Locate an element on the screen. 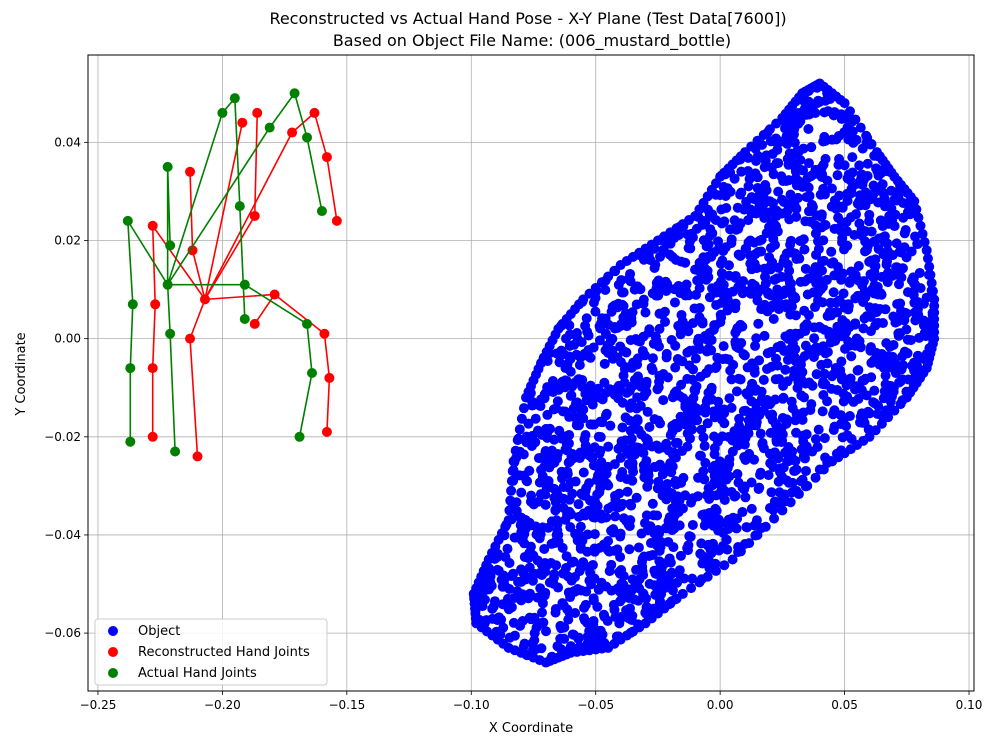 The image size is (1000, 746). hand-joint-layer is located at coordinates (232, 275).